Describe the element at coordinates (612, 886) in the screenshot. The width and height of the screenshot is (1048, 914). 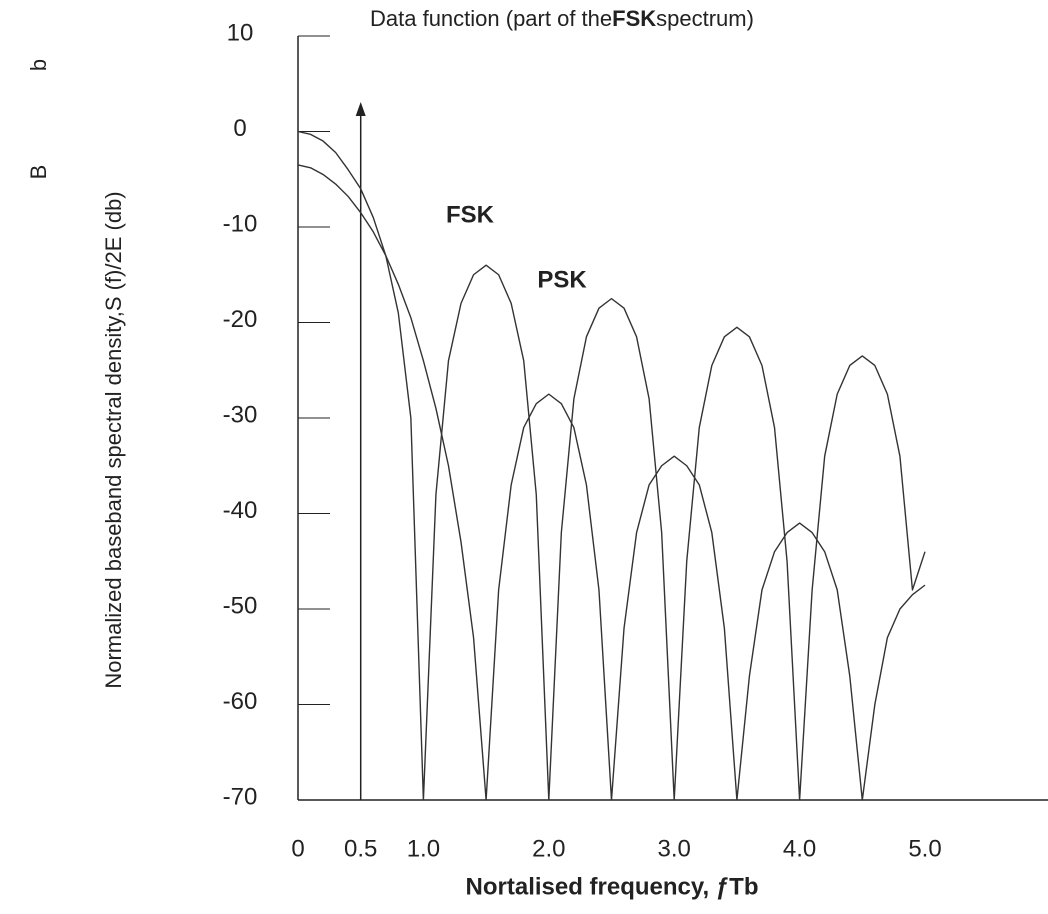
I see `x-axis-label: Nortalised frequency, ƒTb` at that location.